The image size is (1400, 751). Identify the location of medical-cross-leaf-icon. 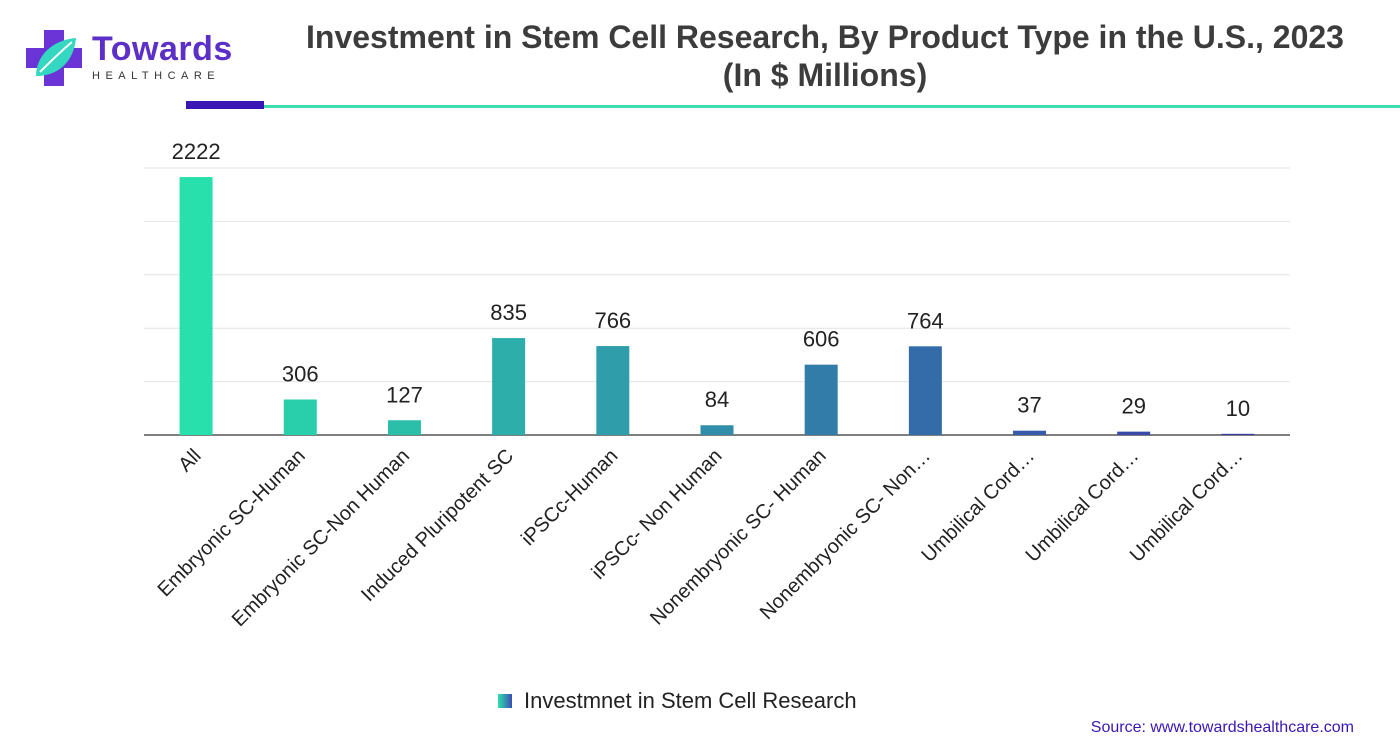
(54, 58).